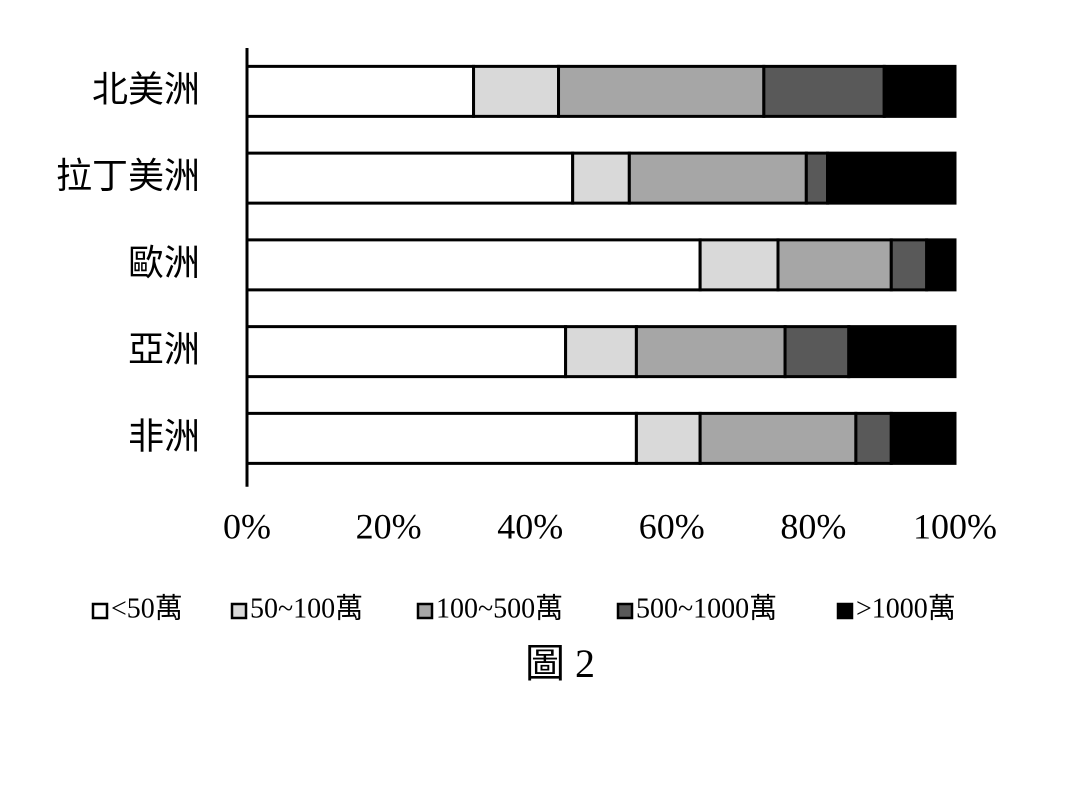 This screenshot has width=1066, height=807. Describe the element at coordinates (389, 526) in the screenshot. I see `x-tick-label: 20%` at that location.